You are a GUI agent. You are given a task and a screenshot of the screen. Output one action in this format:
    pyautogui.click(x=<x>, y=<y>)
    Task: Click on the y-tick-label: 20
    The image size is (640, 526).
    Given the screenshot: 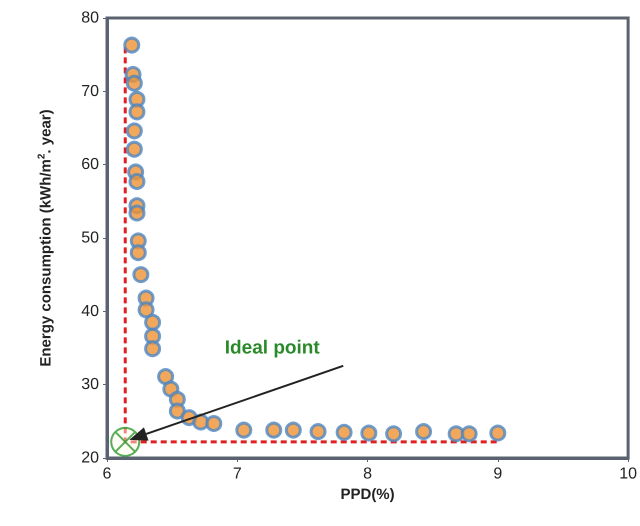 What is the action you would take?
    pyautogui.click(x=90, y=458)
    